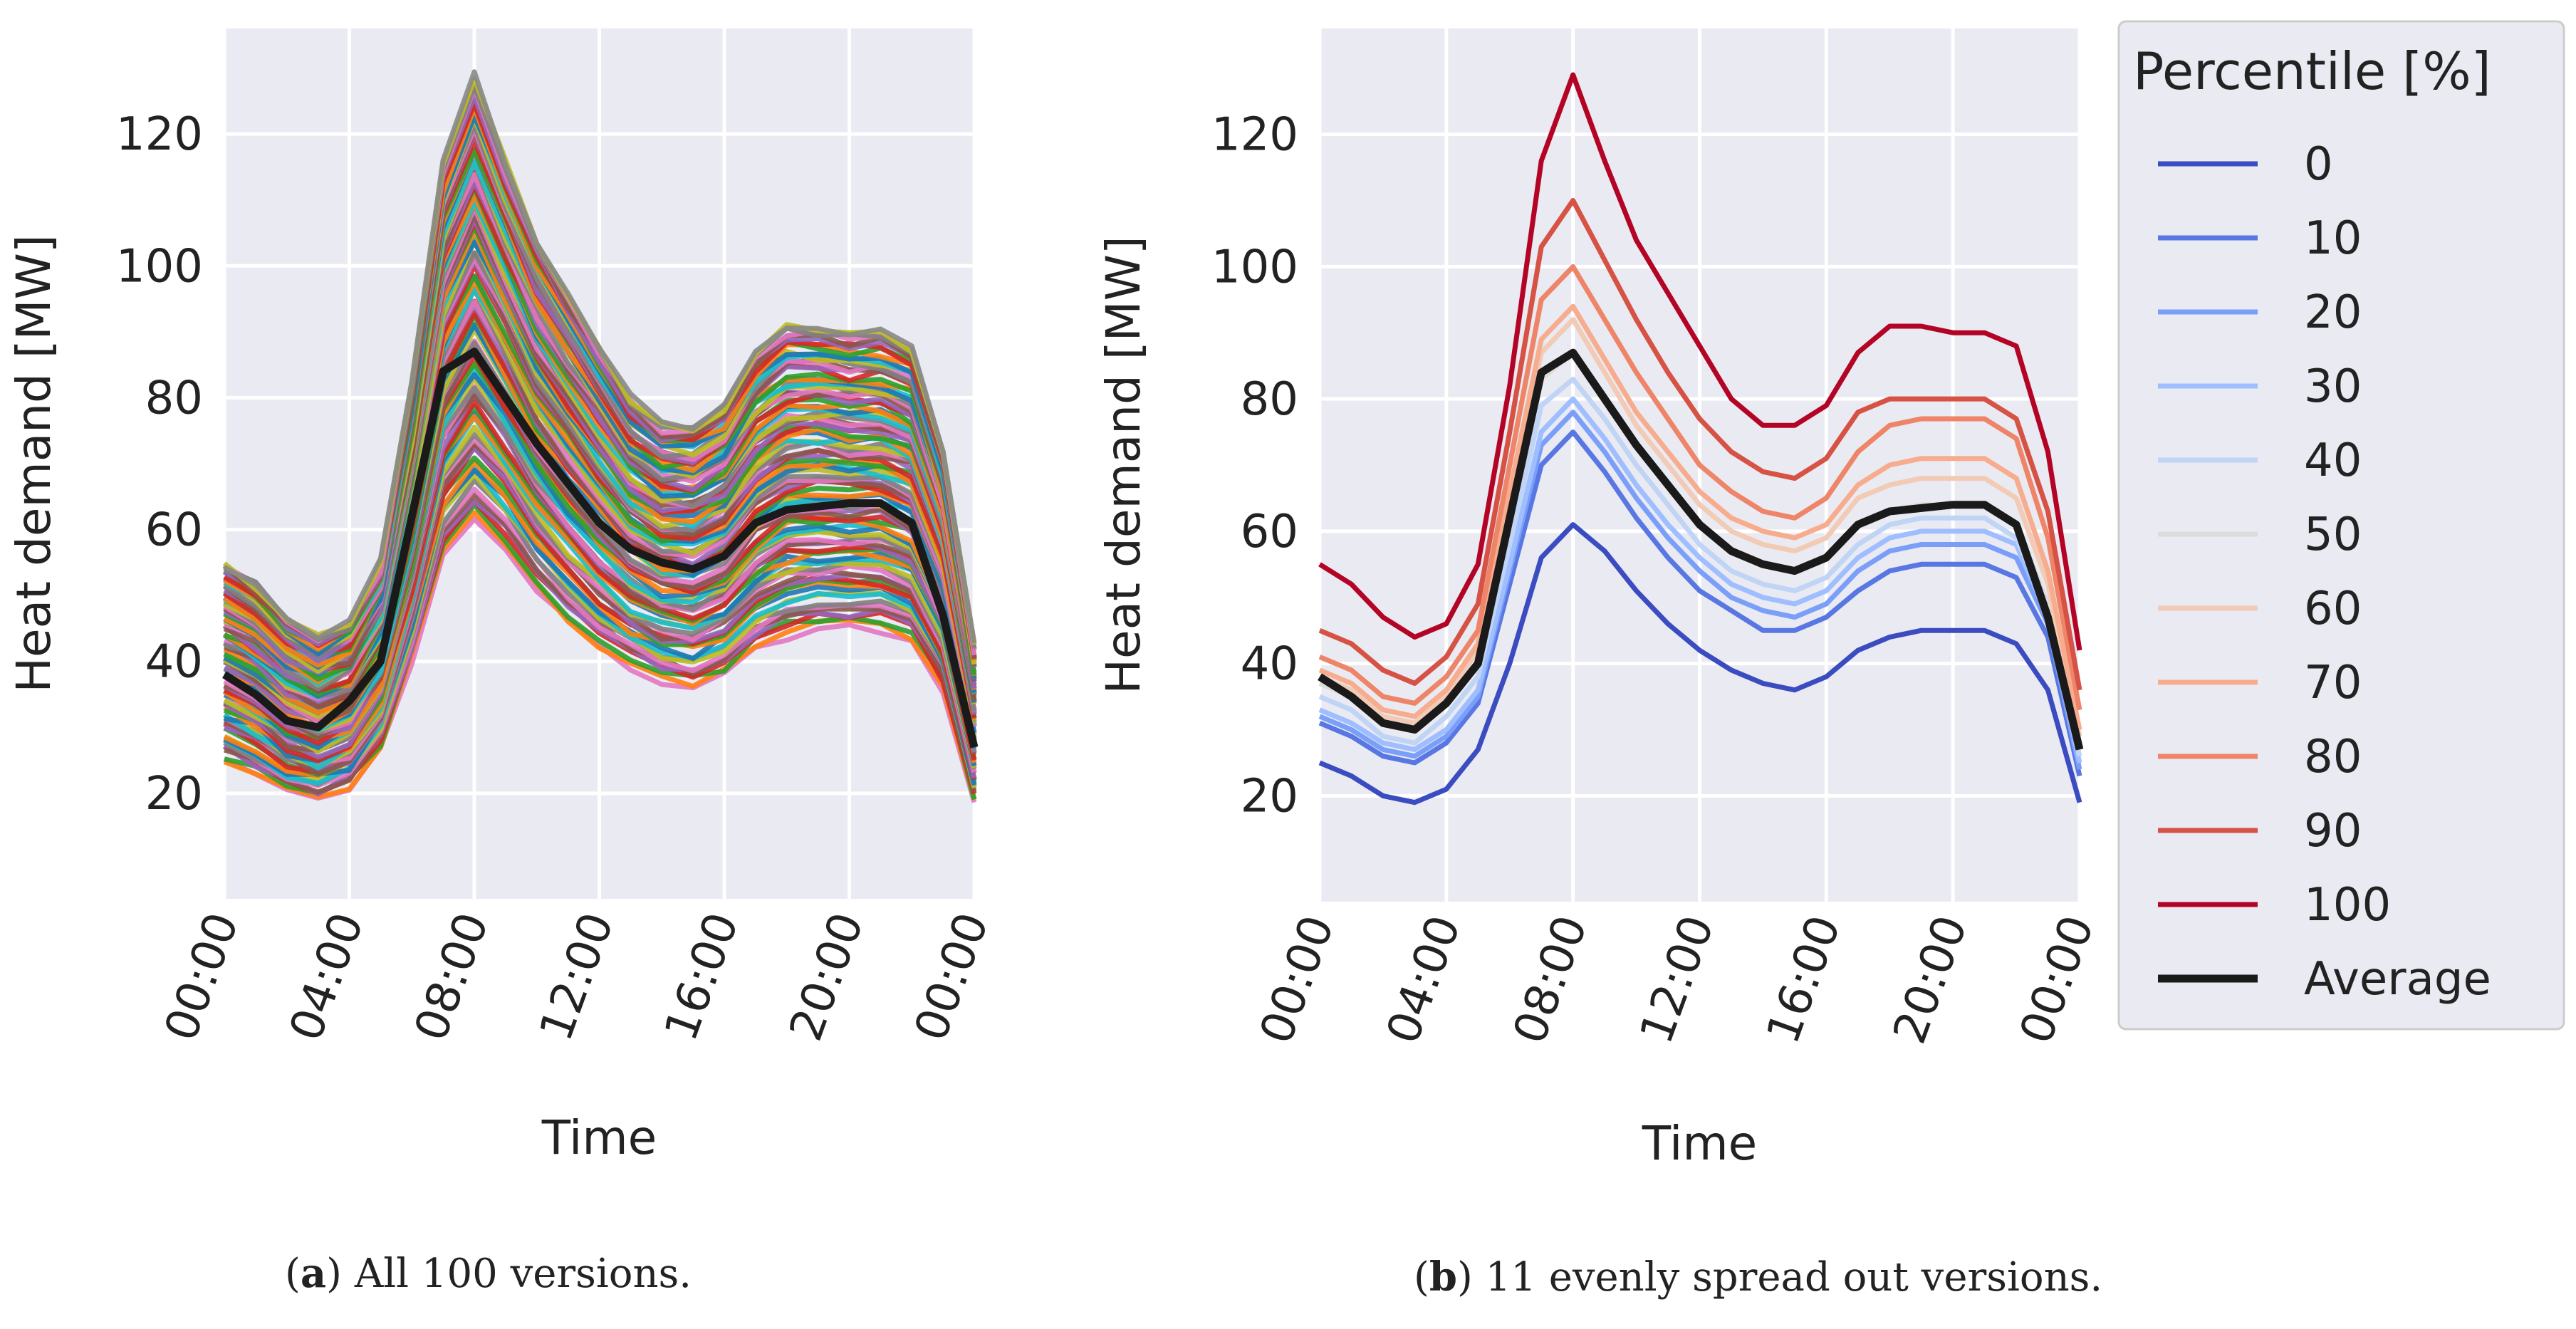 The height and width of the screenshot is (1329, 2576). Describe the element at coordinates (2333, 386) in the screenshot. I see `legend-label: 30` at that location.